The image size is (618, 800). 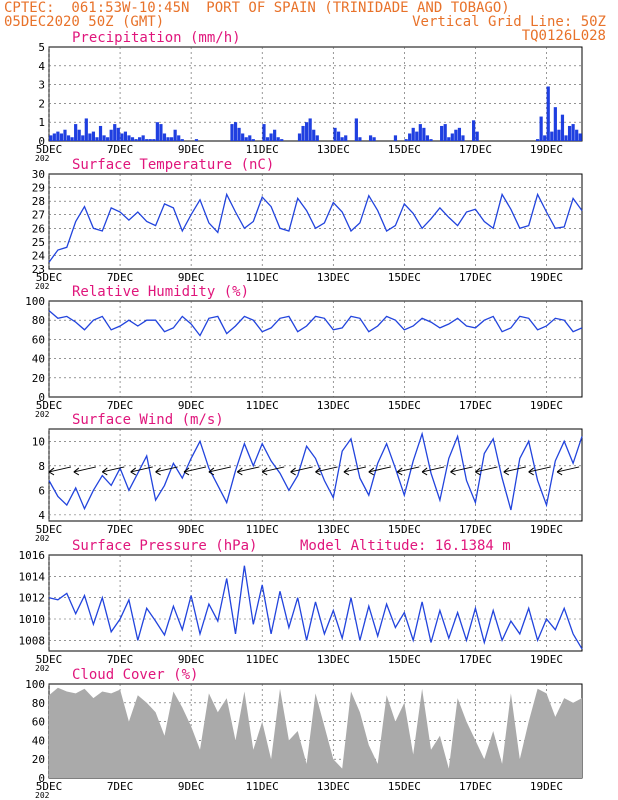 I want to click on y-tick-label: 1, so click(x=41, y=122).